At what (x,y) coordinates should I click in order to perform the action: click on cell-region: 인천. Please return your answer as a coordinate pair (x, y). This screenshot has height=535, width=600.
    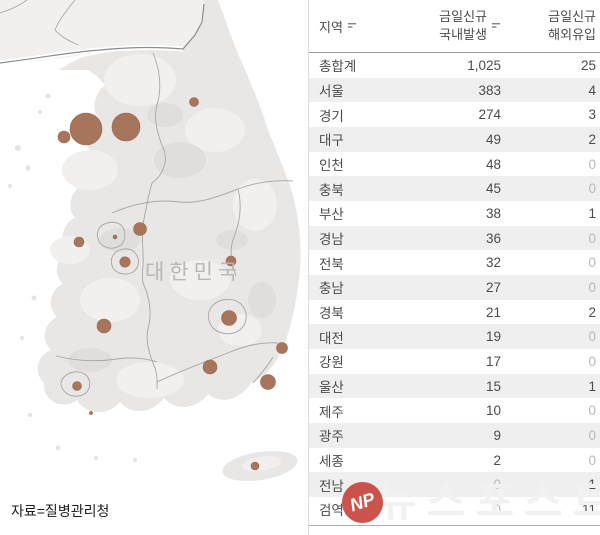
    Looking at the image, I should click on (331, 166).